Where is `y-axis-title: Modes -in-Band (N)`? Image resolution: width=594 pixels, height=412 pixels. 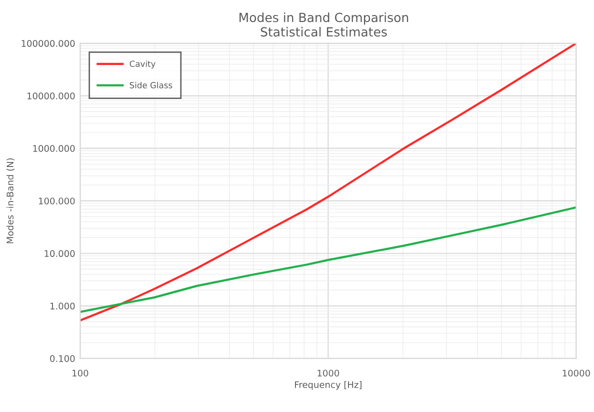
y-axis-title: Modes -in-Band (N) is located at coordinates (10, 201).